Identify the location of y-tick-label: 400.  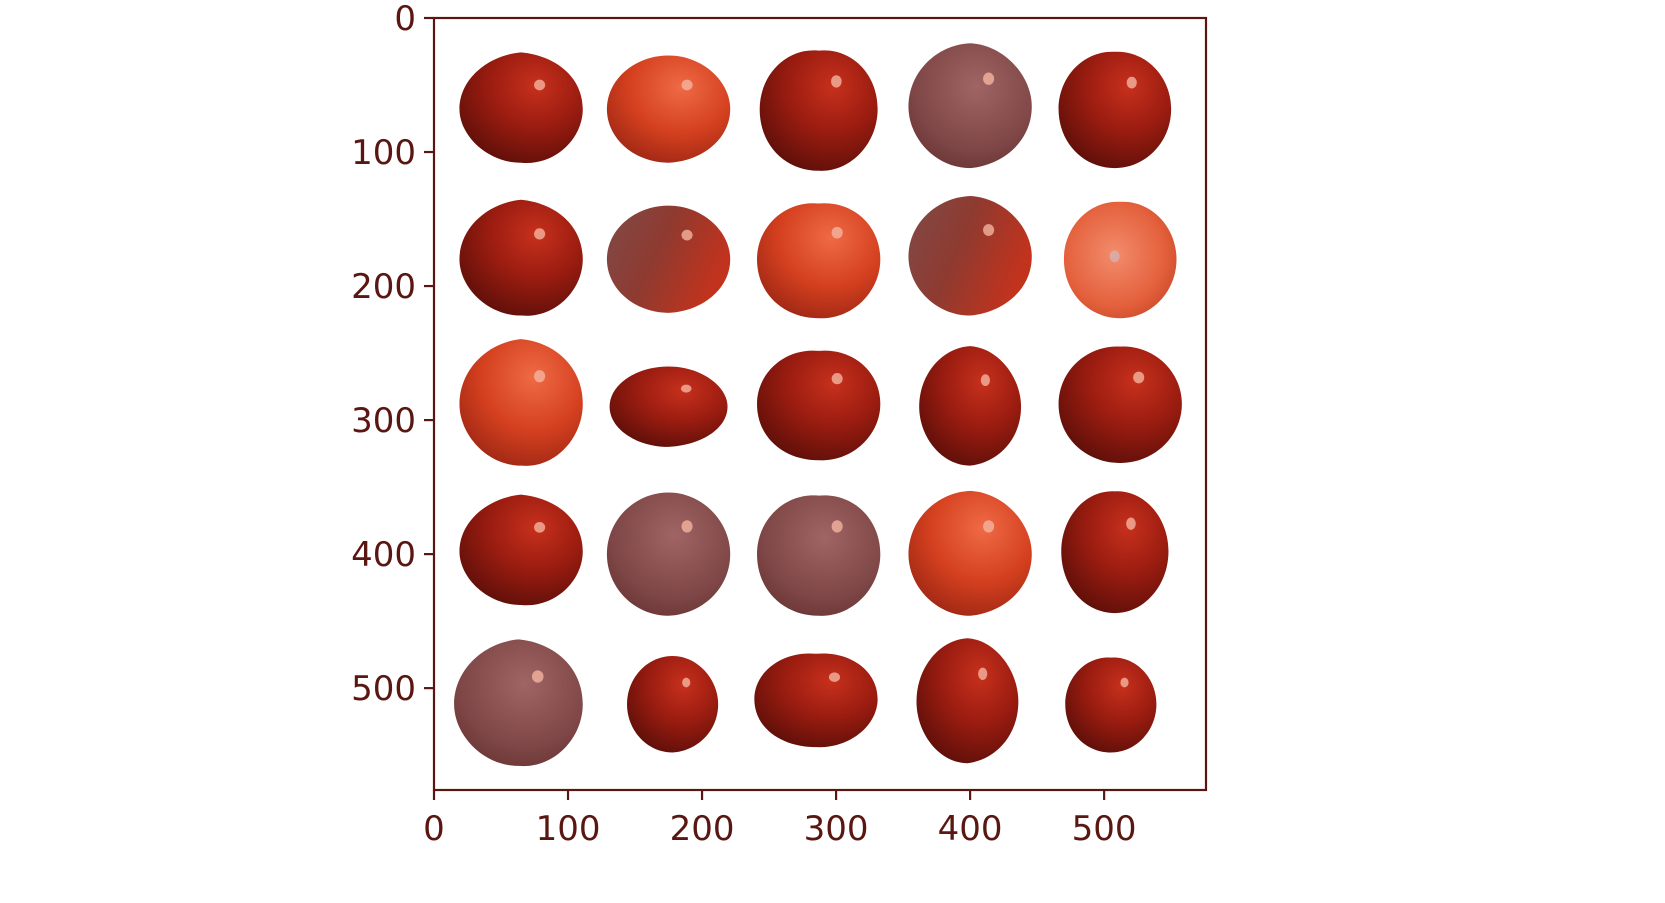
(383, 555).